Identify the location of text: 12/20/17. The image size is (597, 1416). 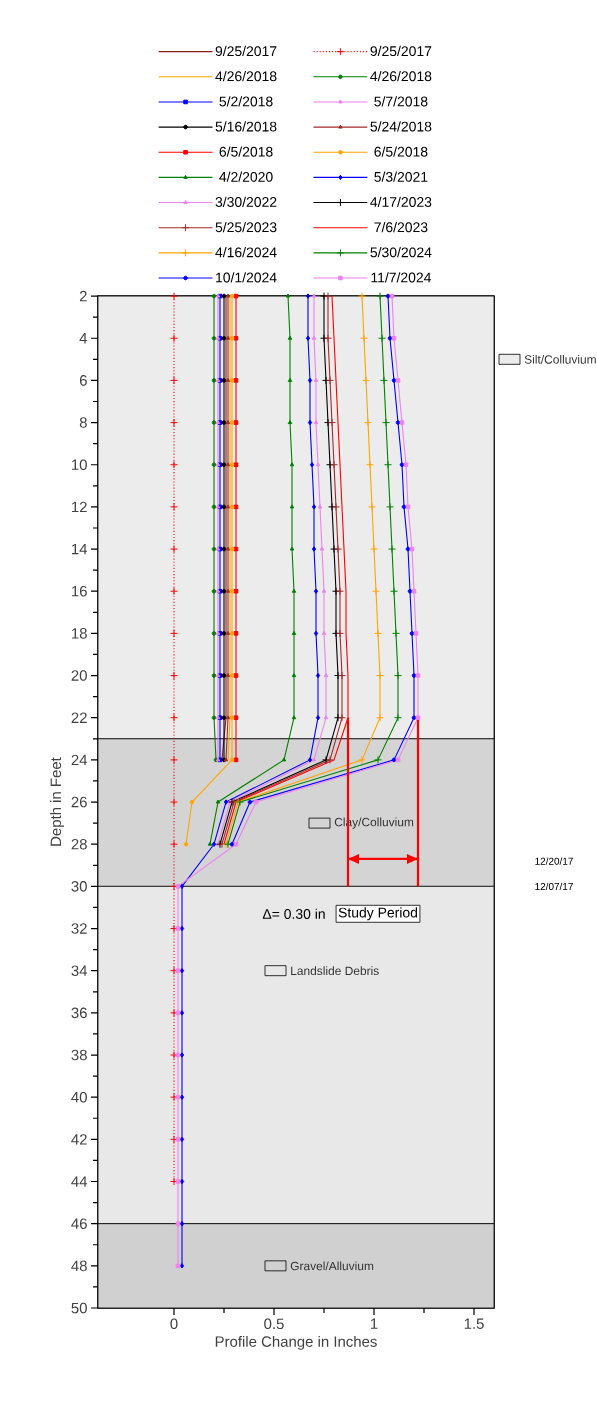
(554, 861).